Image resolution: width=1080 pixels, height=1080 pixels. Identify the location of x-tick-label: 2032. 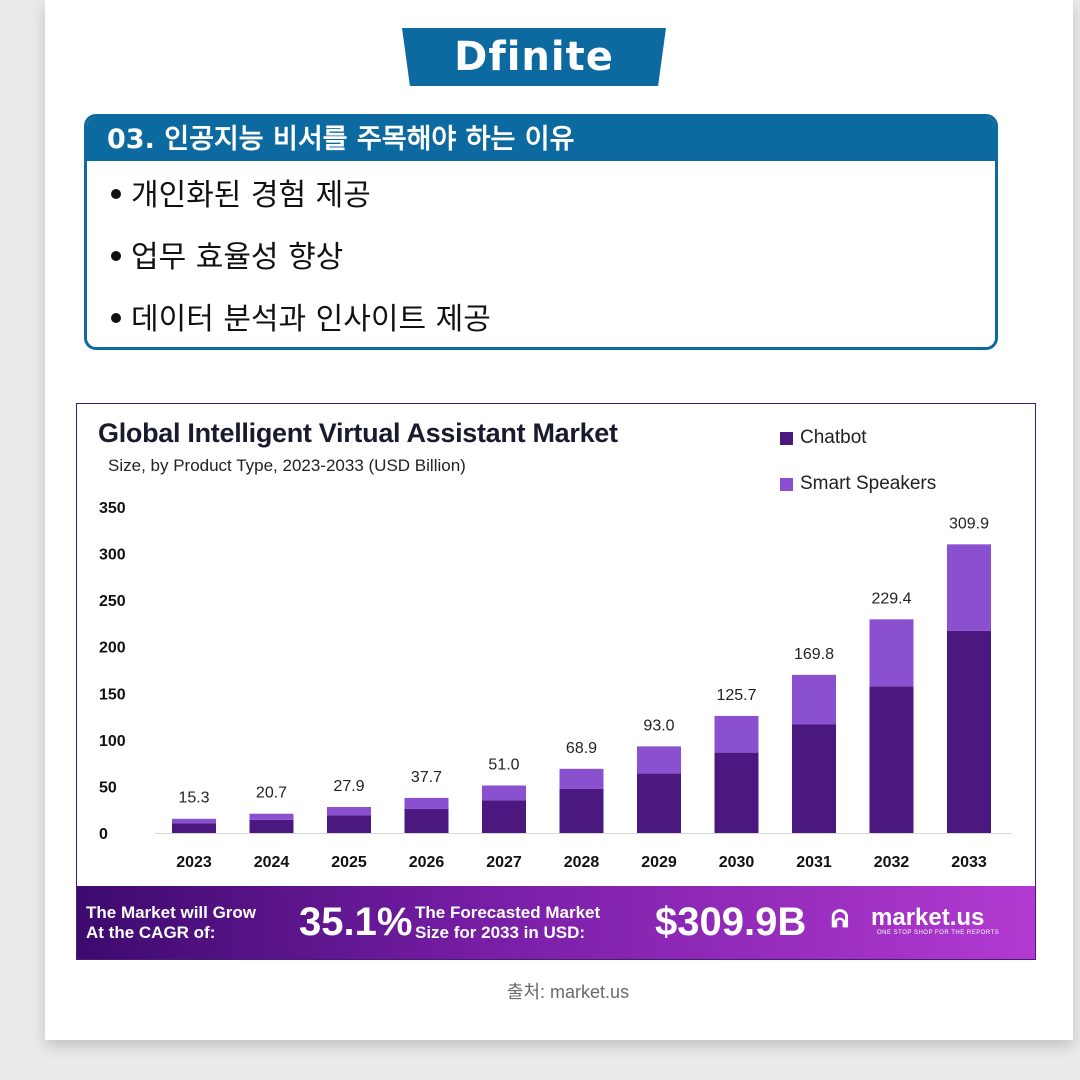
(892, 862).